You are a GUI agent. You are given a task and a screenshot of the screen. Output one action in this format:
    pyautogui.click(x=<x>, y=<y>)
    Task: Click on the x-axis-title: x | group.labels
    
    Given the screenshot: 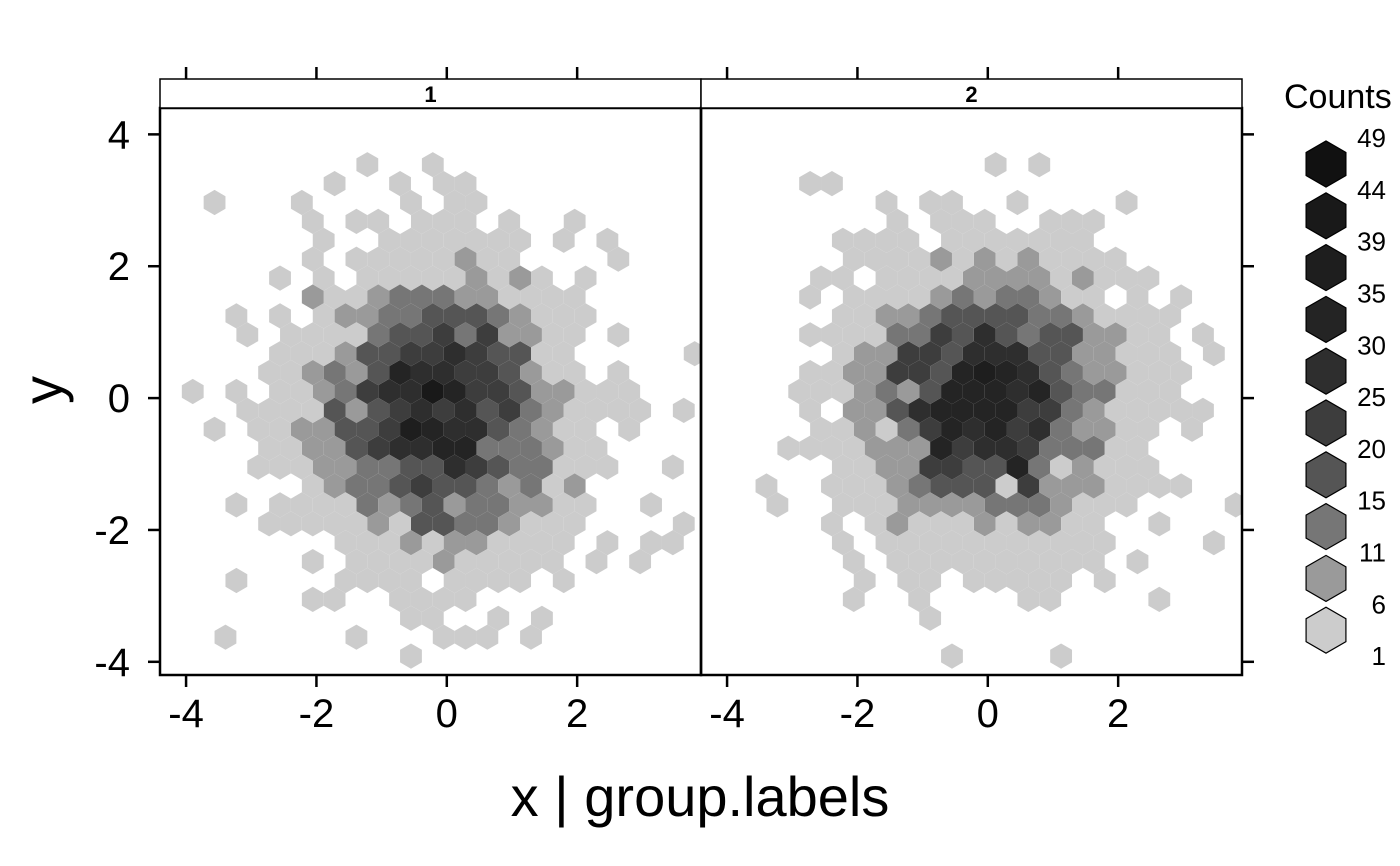 What is the action you would take?
    pyautogui.click(x=700, y=796)
    